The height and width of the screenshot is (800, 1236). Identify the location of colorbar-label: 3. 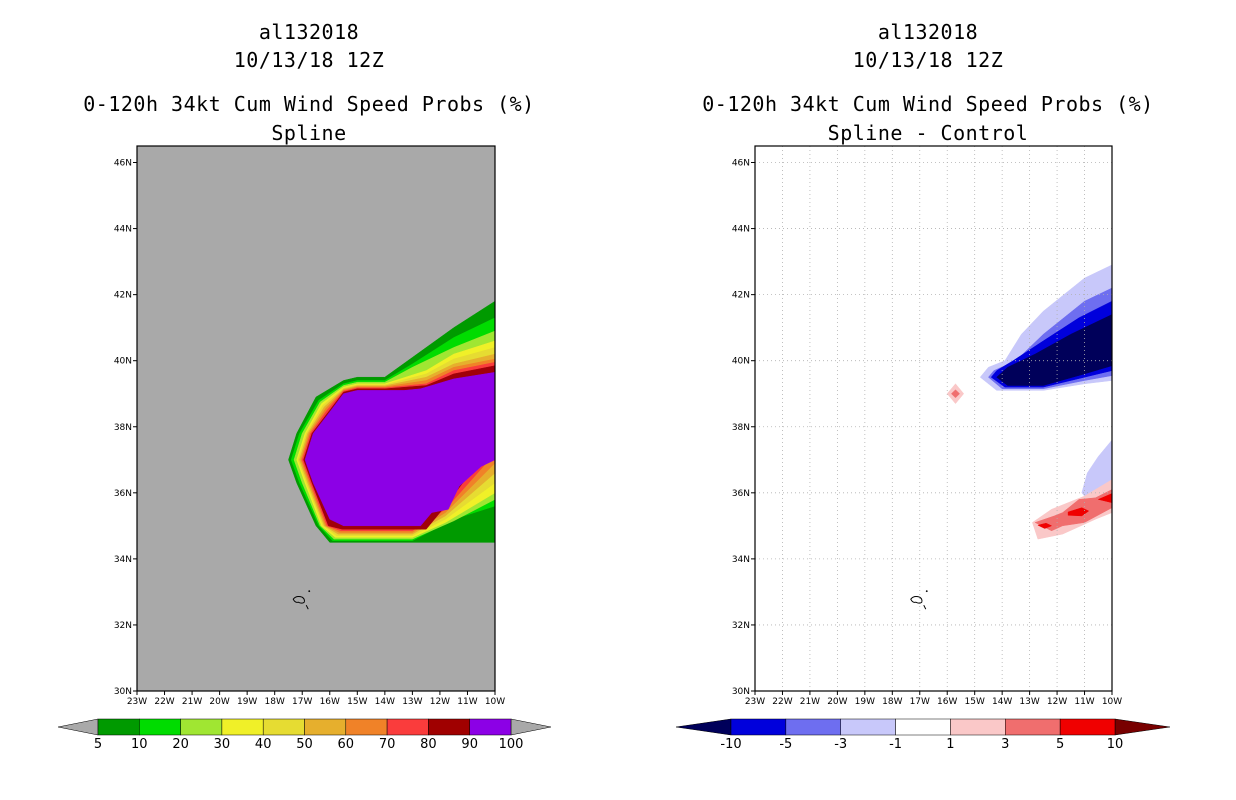
(1005, 744).